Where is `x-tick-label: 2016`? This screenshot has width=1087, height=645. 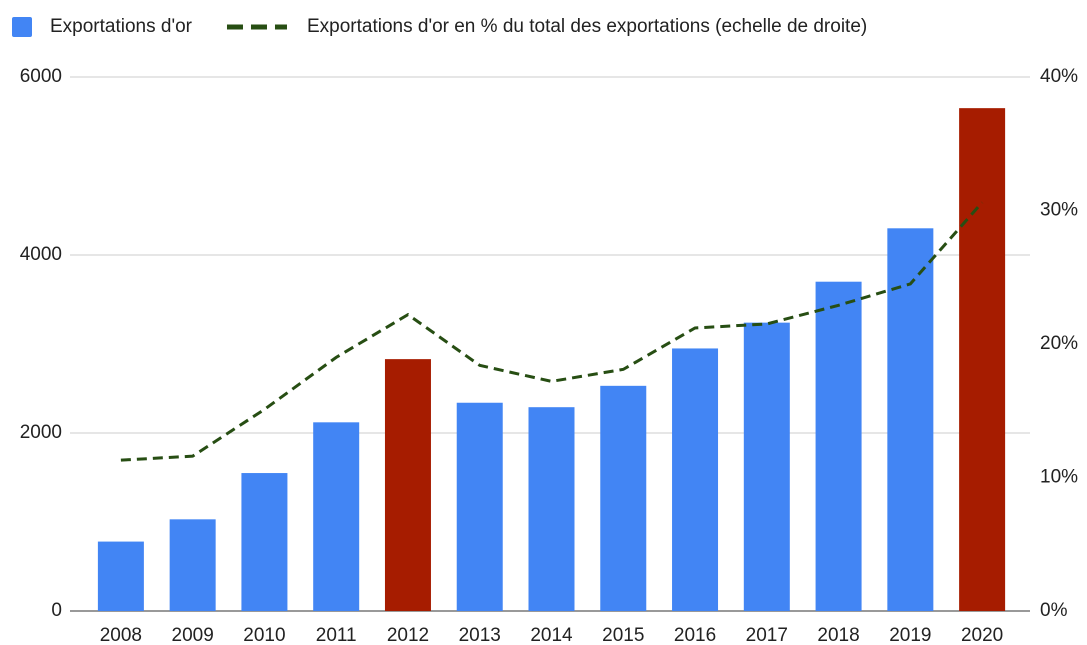 x-tick-label: 2016 is located at coordinates (695, 635).